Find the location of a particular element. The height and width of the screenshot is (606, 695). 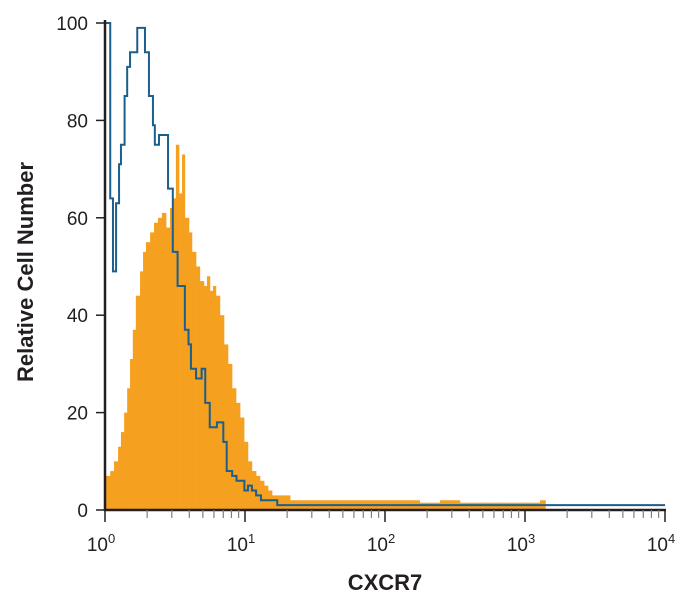

y-tick-label: 60 is located at coordinates (77, 219).